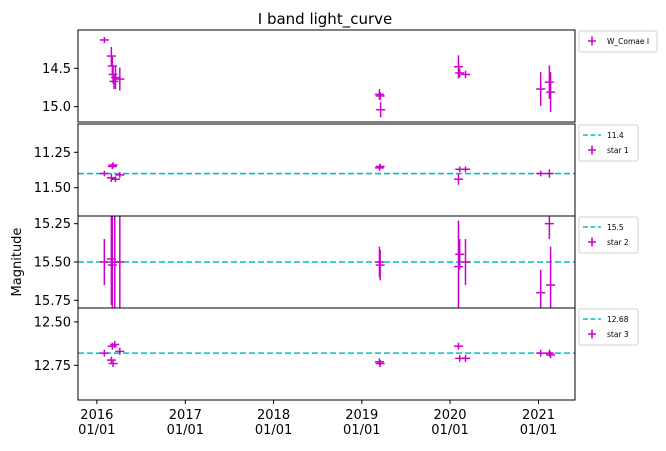  Describe the element at coordinates (618, 150) in the screenshot. I see `legend-label: star 1` at that location.